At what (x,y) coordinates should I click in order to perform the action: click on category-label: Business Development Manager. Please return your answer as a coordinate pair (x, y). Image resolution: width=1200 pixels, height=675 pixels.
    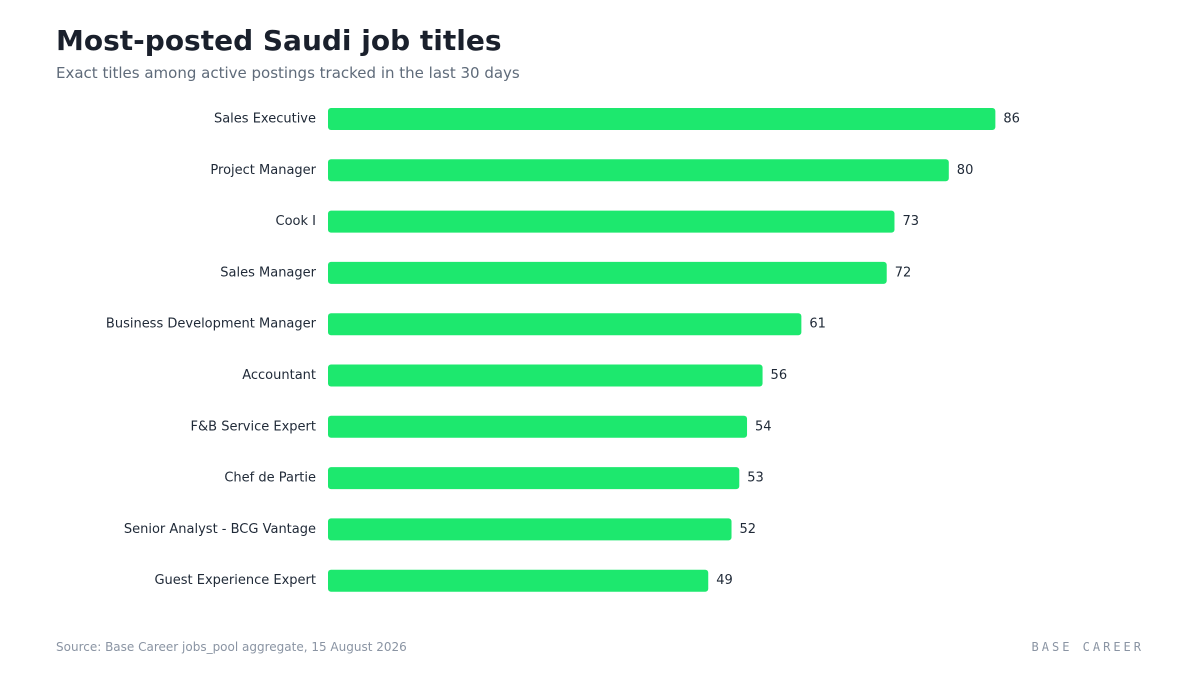
    Looking at the image, I should click on (211, 324).